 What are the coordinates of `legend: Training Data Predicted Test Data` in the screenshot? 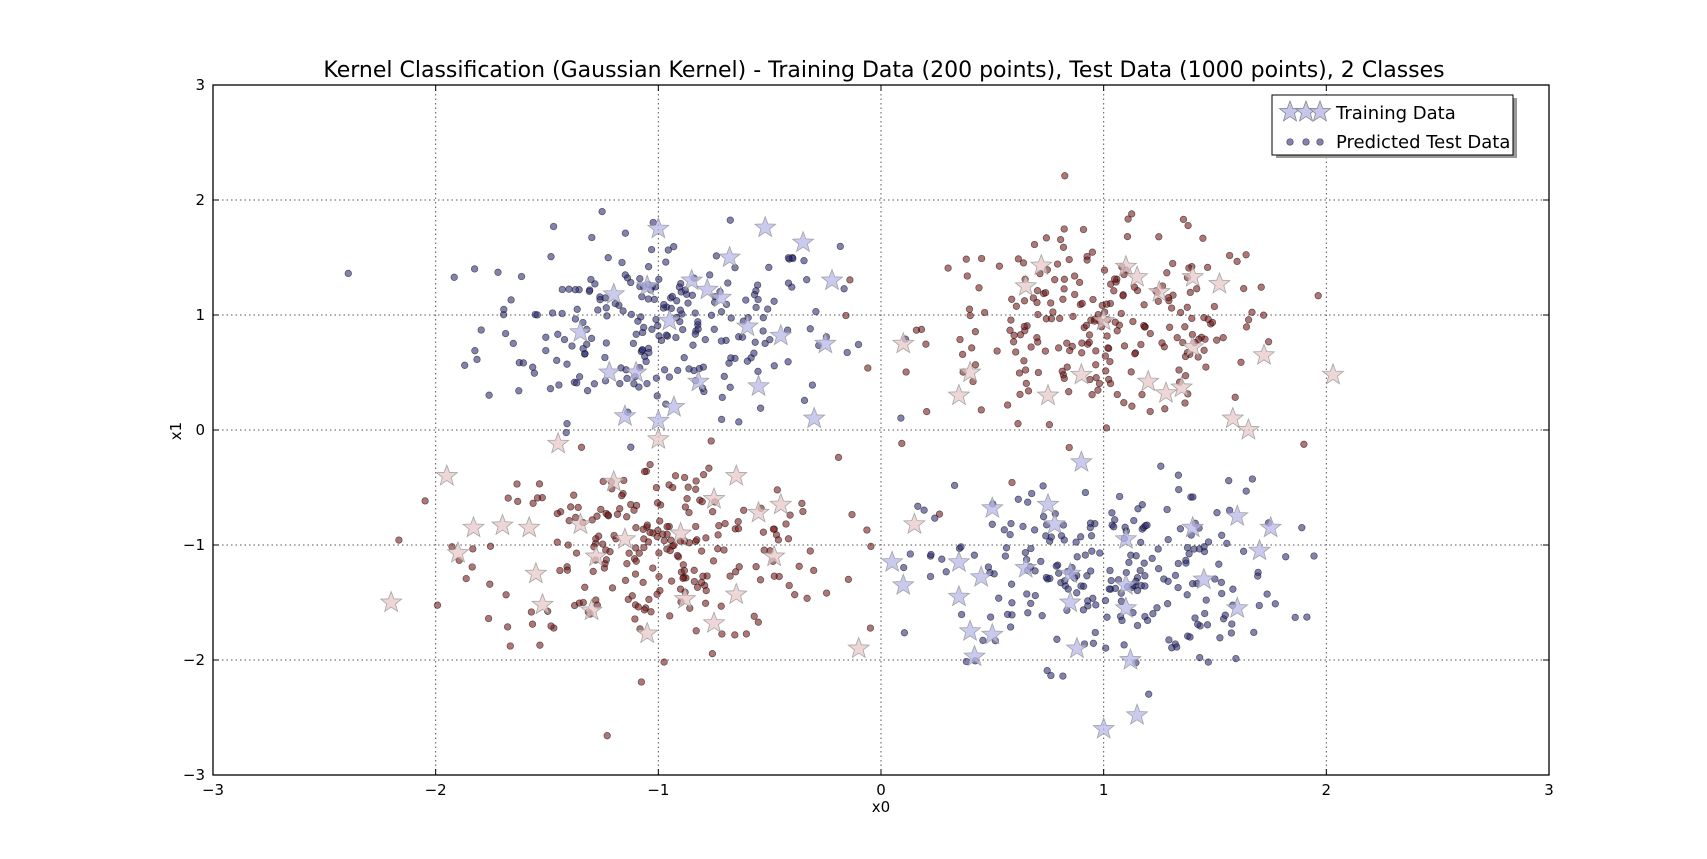 It's located at (1394, 126).